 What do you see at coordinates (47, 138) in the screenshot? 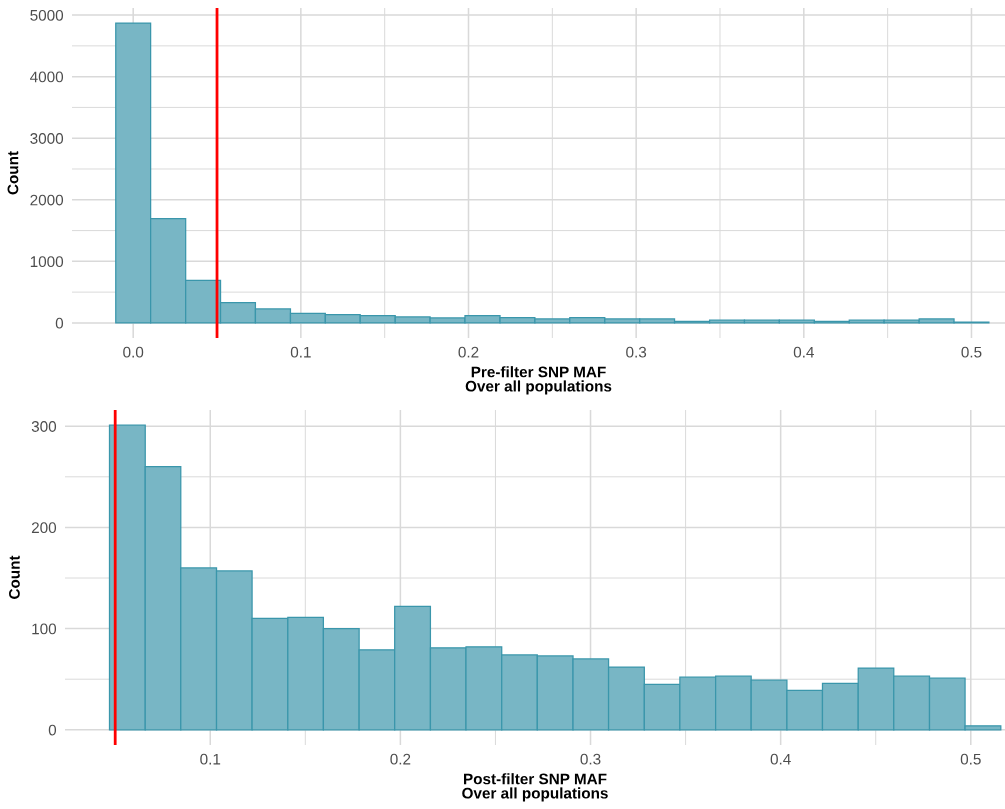
I see `y-tick-label: 3000` at bounding box center [47, 138].